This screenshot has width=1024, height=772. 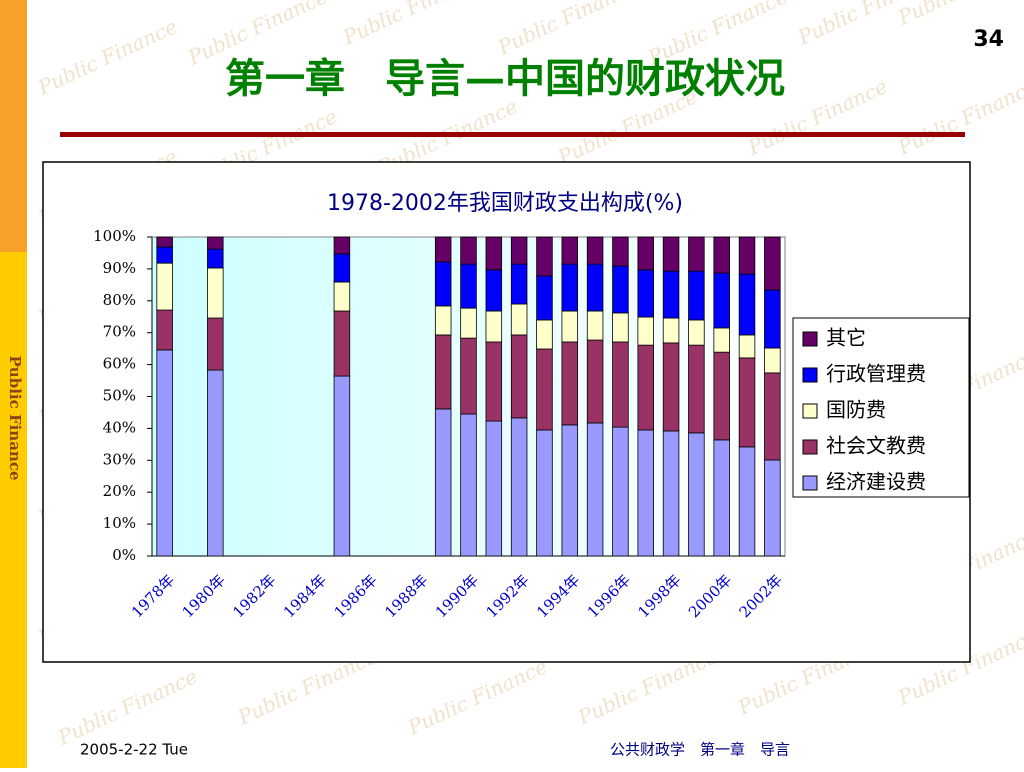 I want to click on y-tick-label: 30%, so click(x=119, y=459).